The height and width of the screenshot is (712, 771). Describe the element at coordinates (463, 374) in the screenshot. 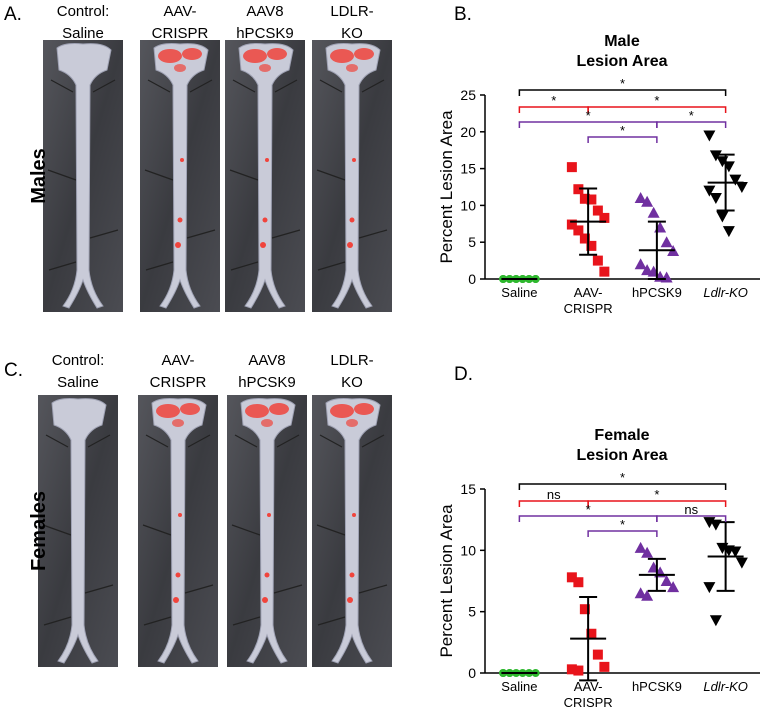

I see `panel-label: D.` at that location.